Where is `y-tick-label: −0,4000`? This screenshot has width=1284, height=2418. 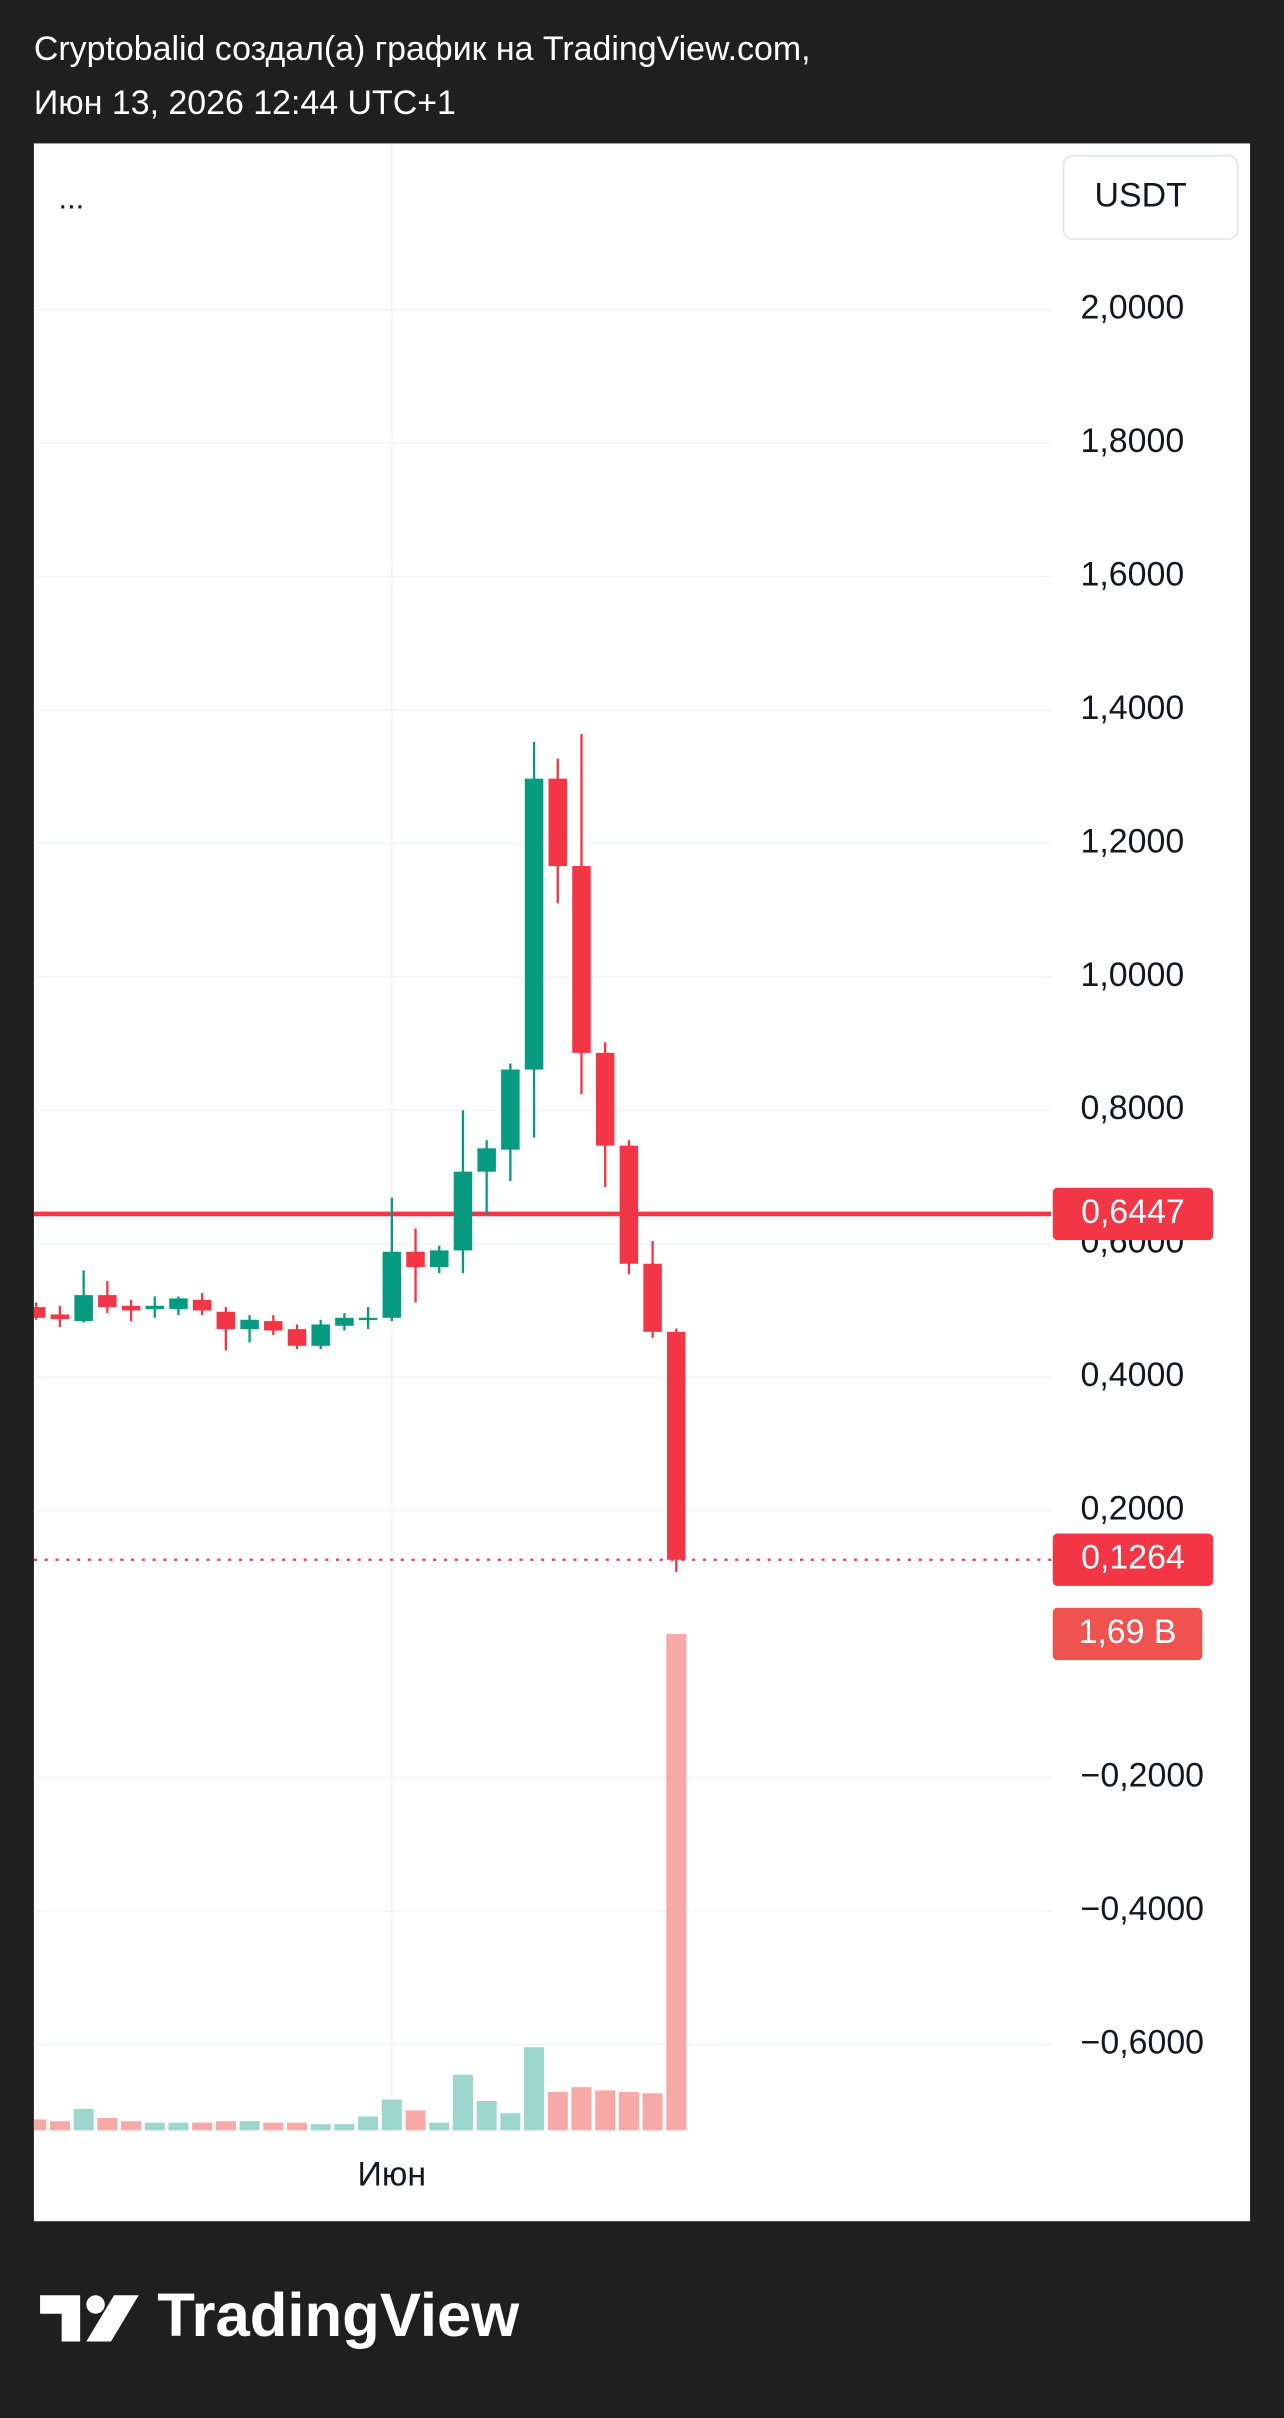
y-tick-label: −0,4000 is located at coordinates (1143, 1909).